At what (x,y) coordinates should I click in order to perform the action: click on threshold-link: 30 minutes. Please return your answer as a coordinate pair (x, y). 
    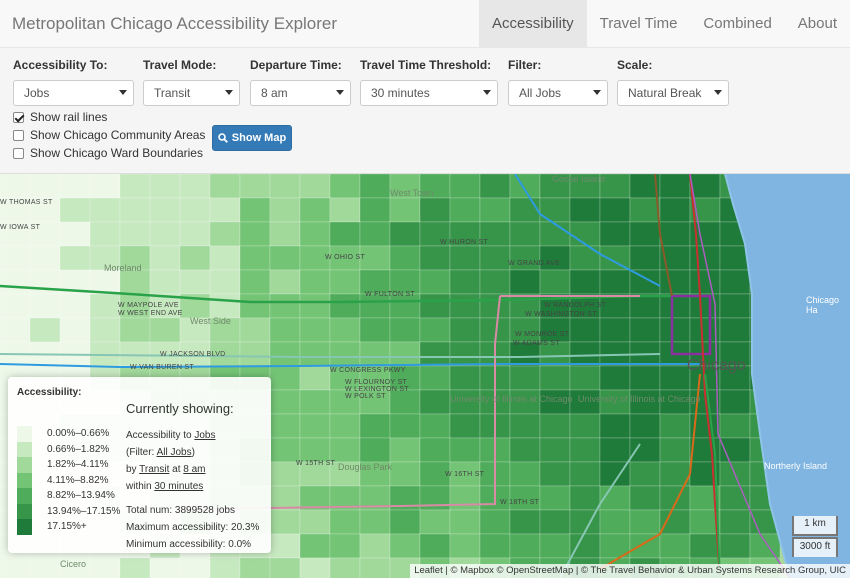
    Looking at the image, I should click on (179, 486).